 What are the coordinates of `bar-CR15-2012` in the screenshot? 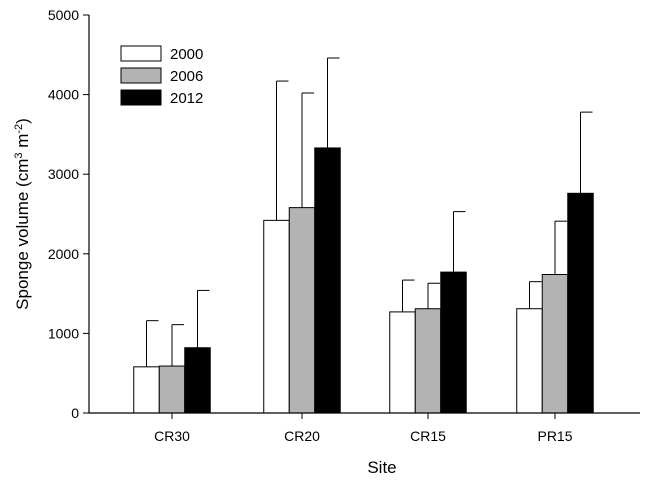 It's located at (453, 342).